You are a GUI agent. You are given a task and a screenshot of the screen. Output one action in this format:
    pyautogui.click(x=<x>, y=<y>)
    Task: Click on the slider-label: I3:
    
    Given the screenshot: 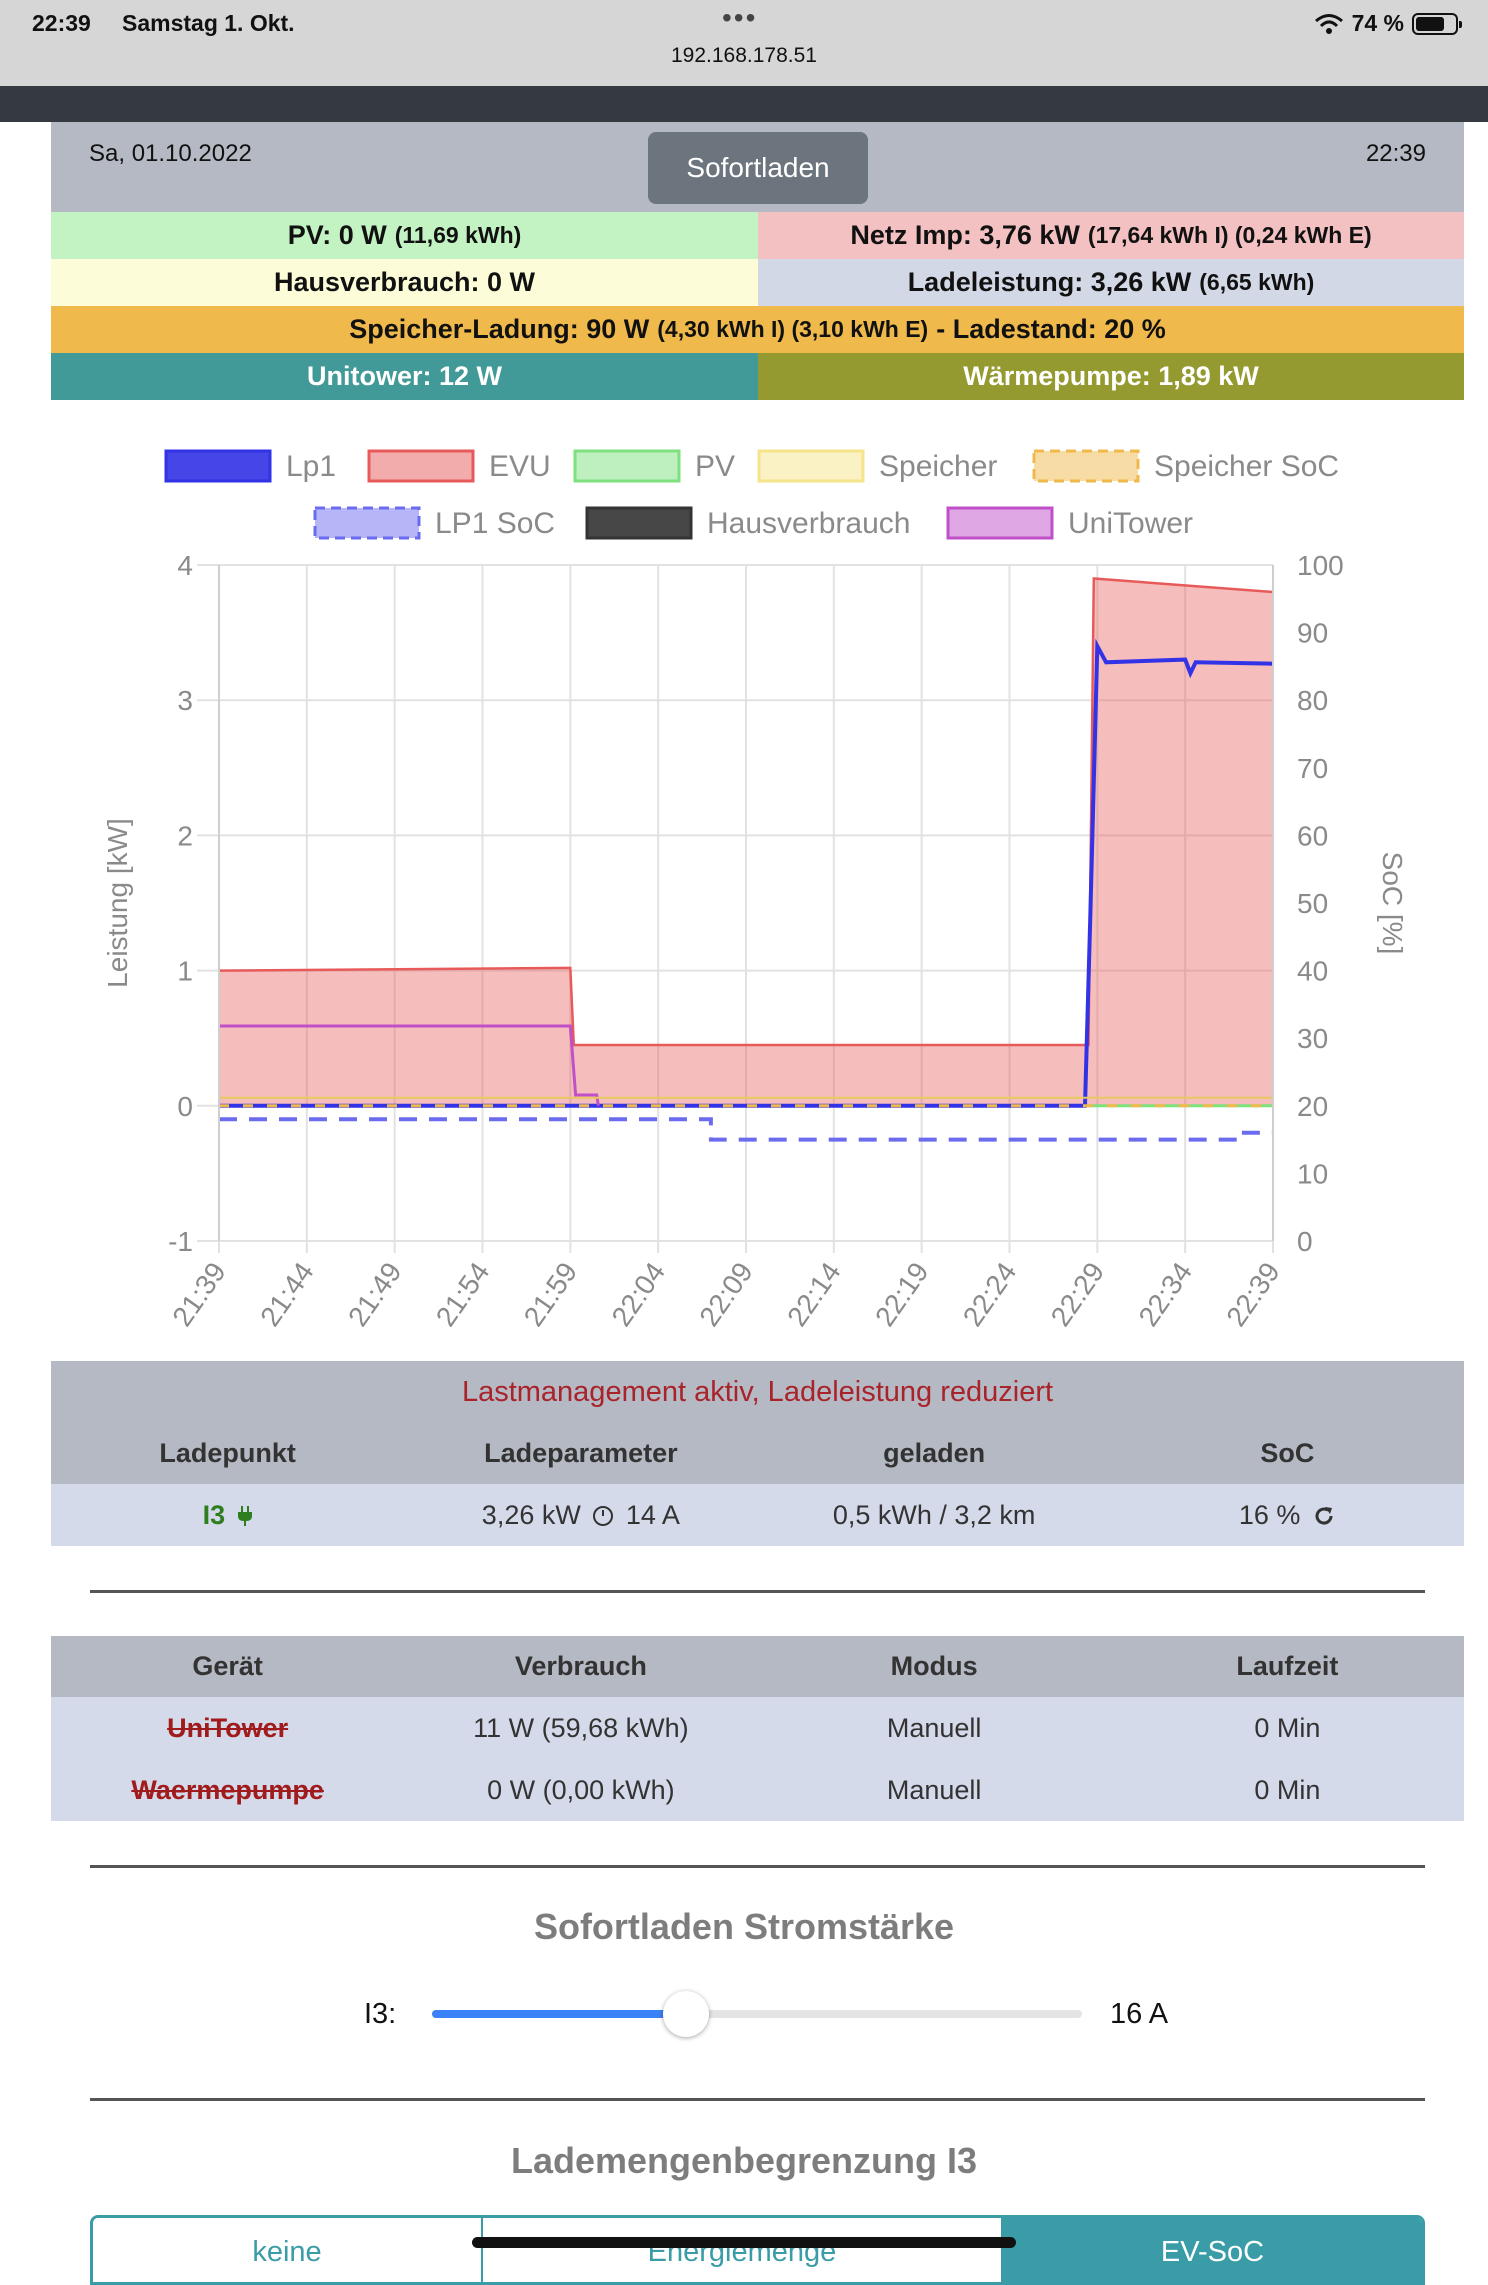 What is the action you would take?
    pyautogui.click(x=380, y=2014)
    